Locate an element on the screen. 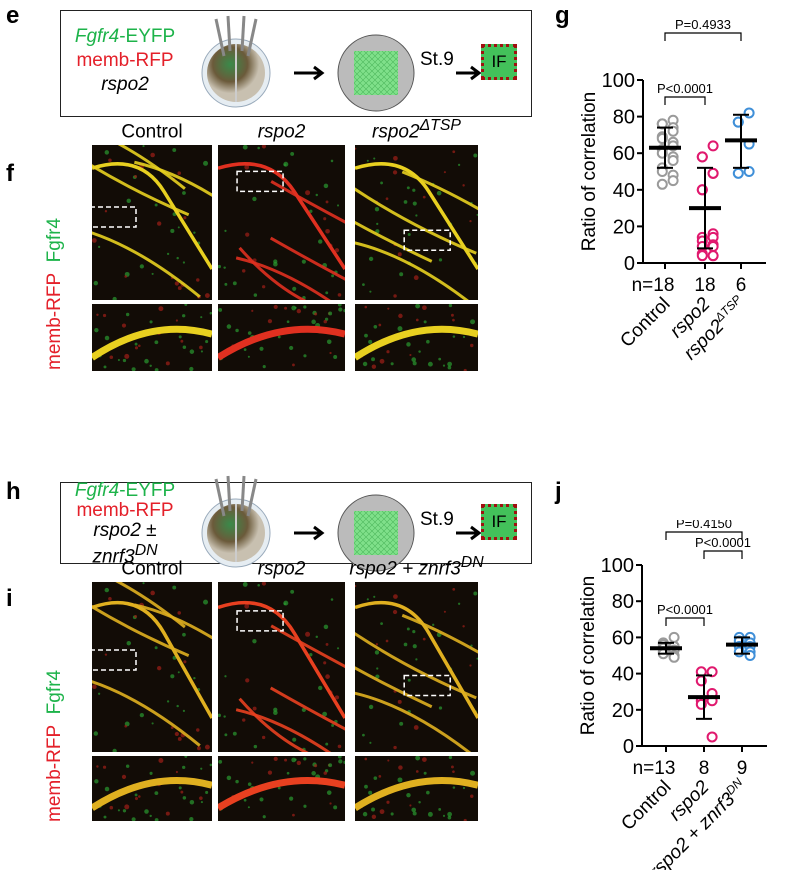 The height and width of the screenshot is (870, 788). gene-fgfr4: Fgfr4 is located at coordinates (97, 490).